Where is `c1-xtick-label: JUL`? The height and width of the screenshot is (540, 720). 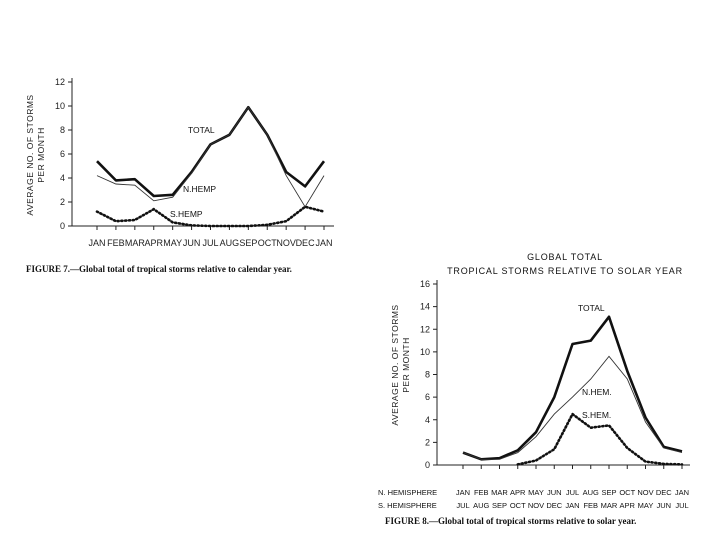 c1-xtick-label: JUL is located at coordinates (210, 243).